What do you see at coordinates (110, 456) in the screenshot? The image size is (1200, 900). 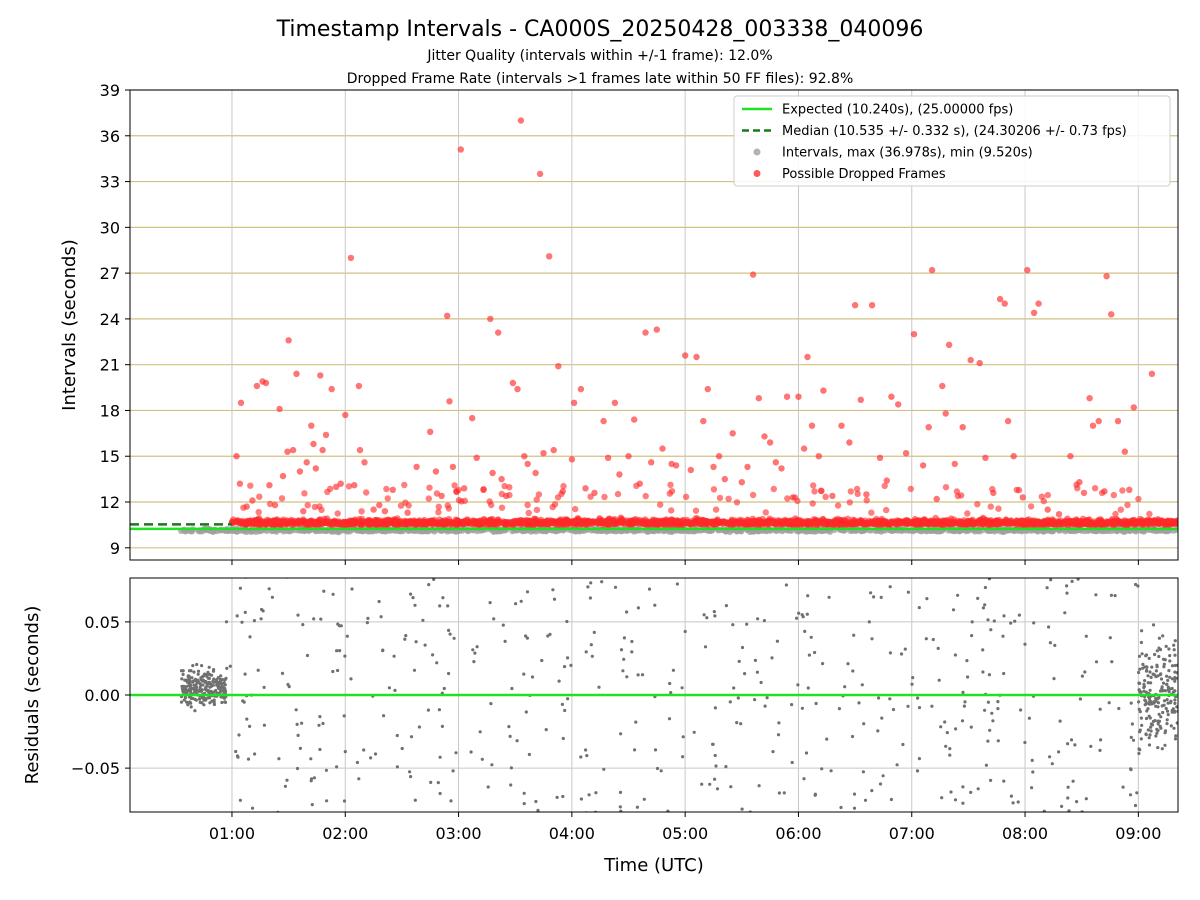 I see `y-tick-label: 15` at bounding box center [110, 456].